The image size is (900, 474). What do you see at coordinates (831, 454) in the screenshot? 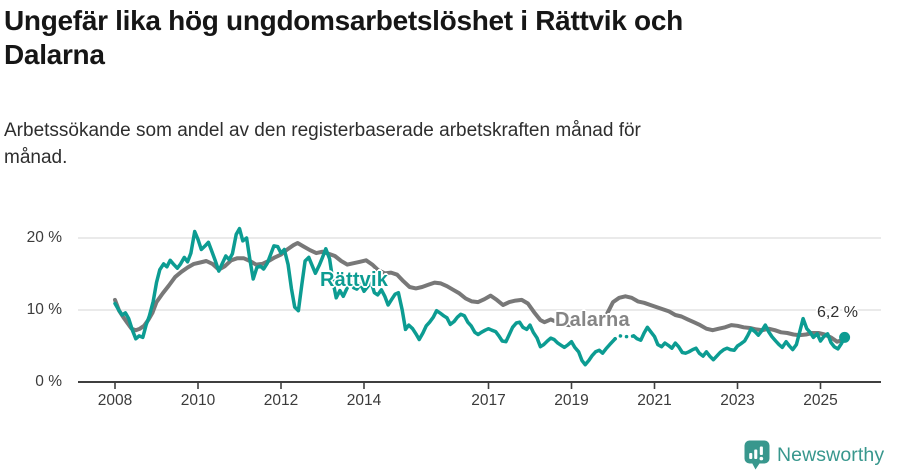
I see `newsworthy-logo-text: Newsworthy` at bounding box center [831, 454].